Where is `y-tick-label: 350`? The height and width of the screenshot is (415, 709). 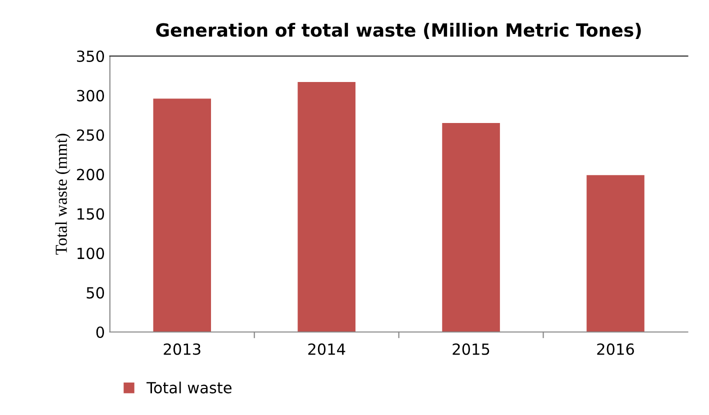
y-tick-label: 350 is located at coordinates (90, 56).